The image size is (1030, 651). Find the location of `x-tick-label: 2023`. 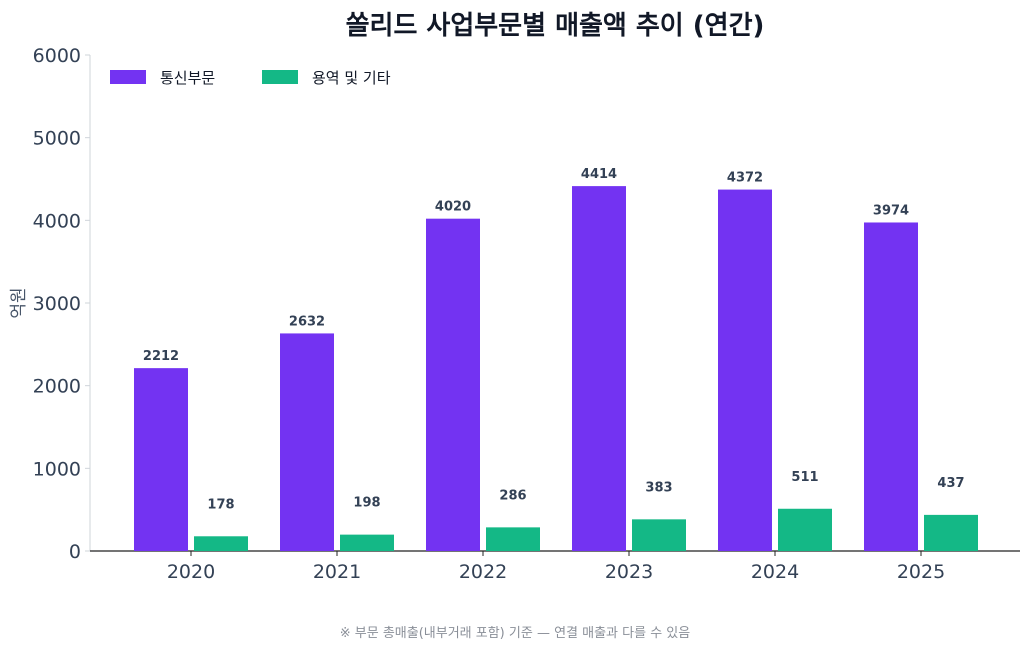

x-tick-label: 2023 is located at coordinates (629, 572).